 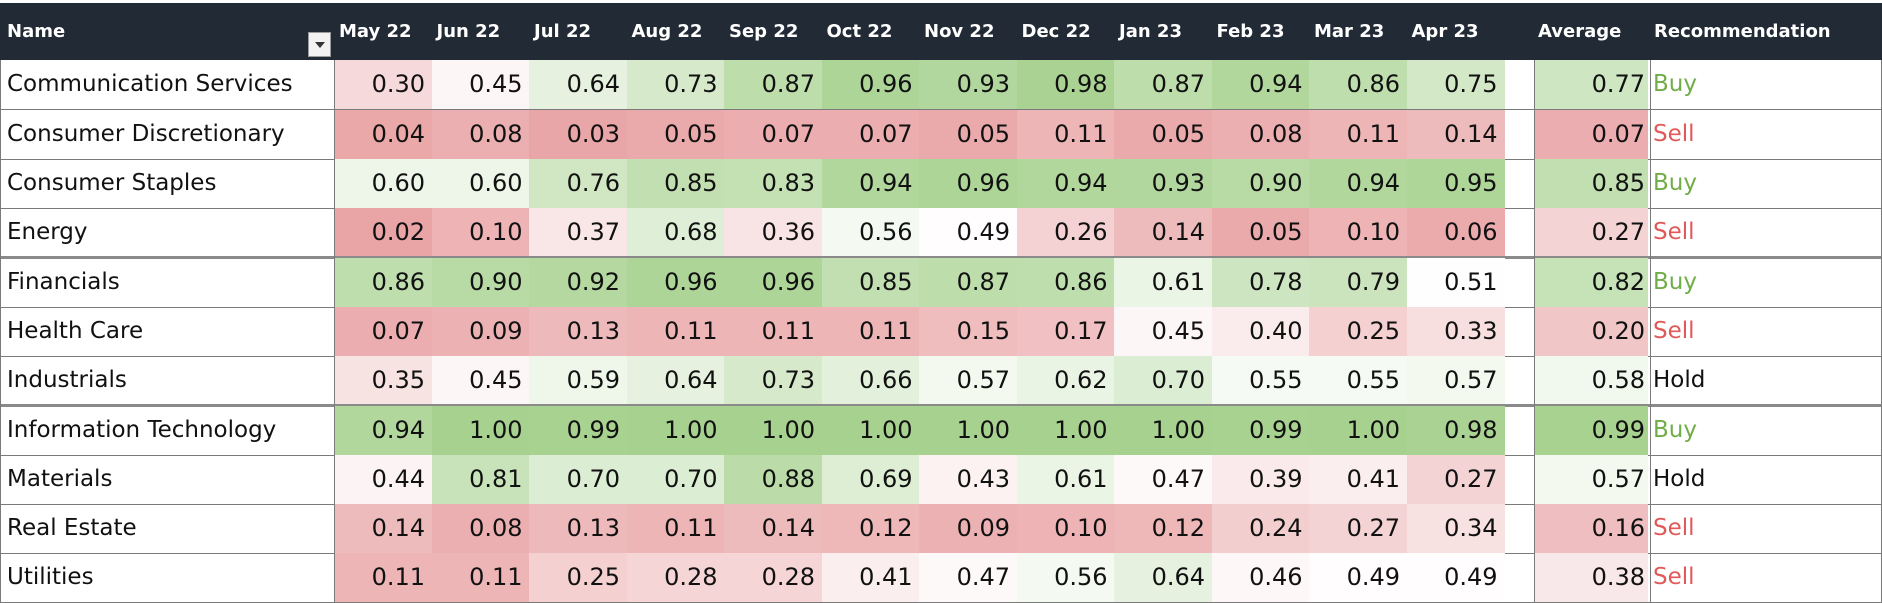 I want to click on value-cell: 0.95, so click(x=1455, y=183).